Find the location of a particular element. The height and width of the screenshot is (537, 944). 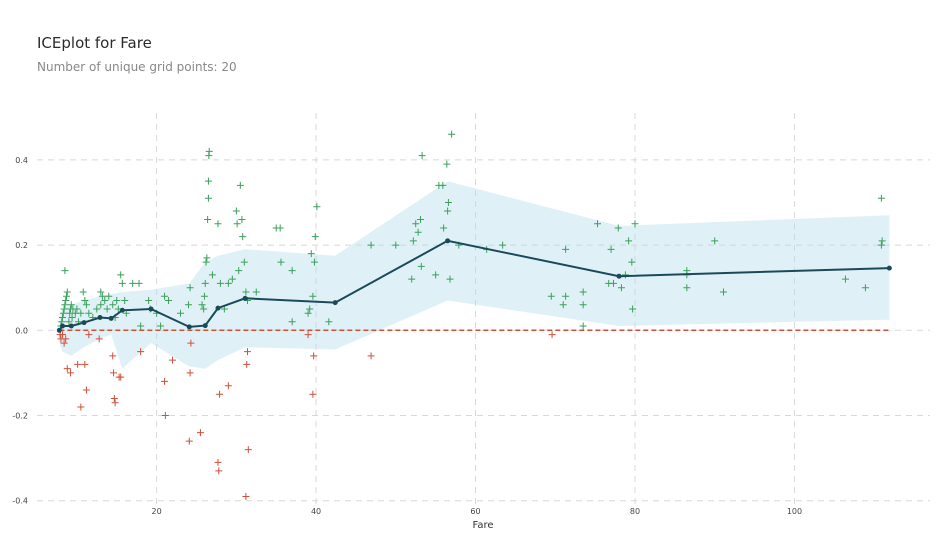

x-tick-label: 40 is located at coordinates (316, 511).